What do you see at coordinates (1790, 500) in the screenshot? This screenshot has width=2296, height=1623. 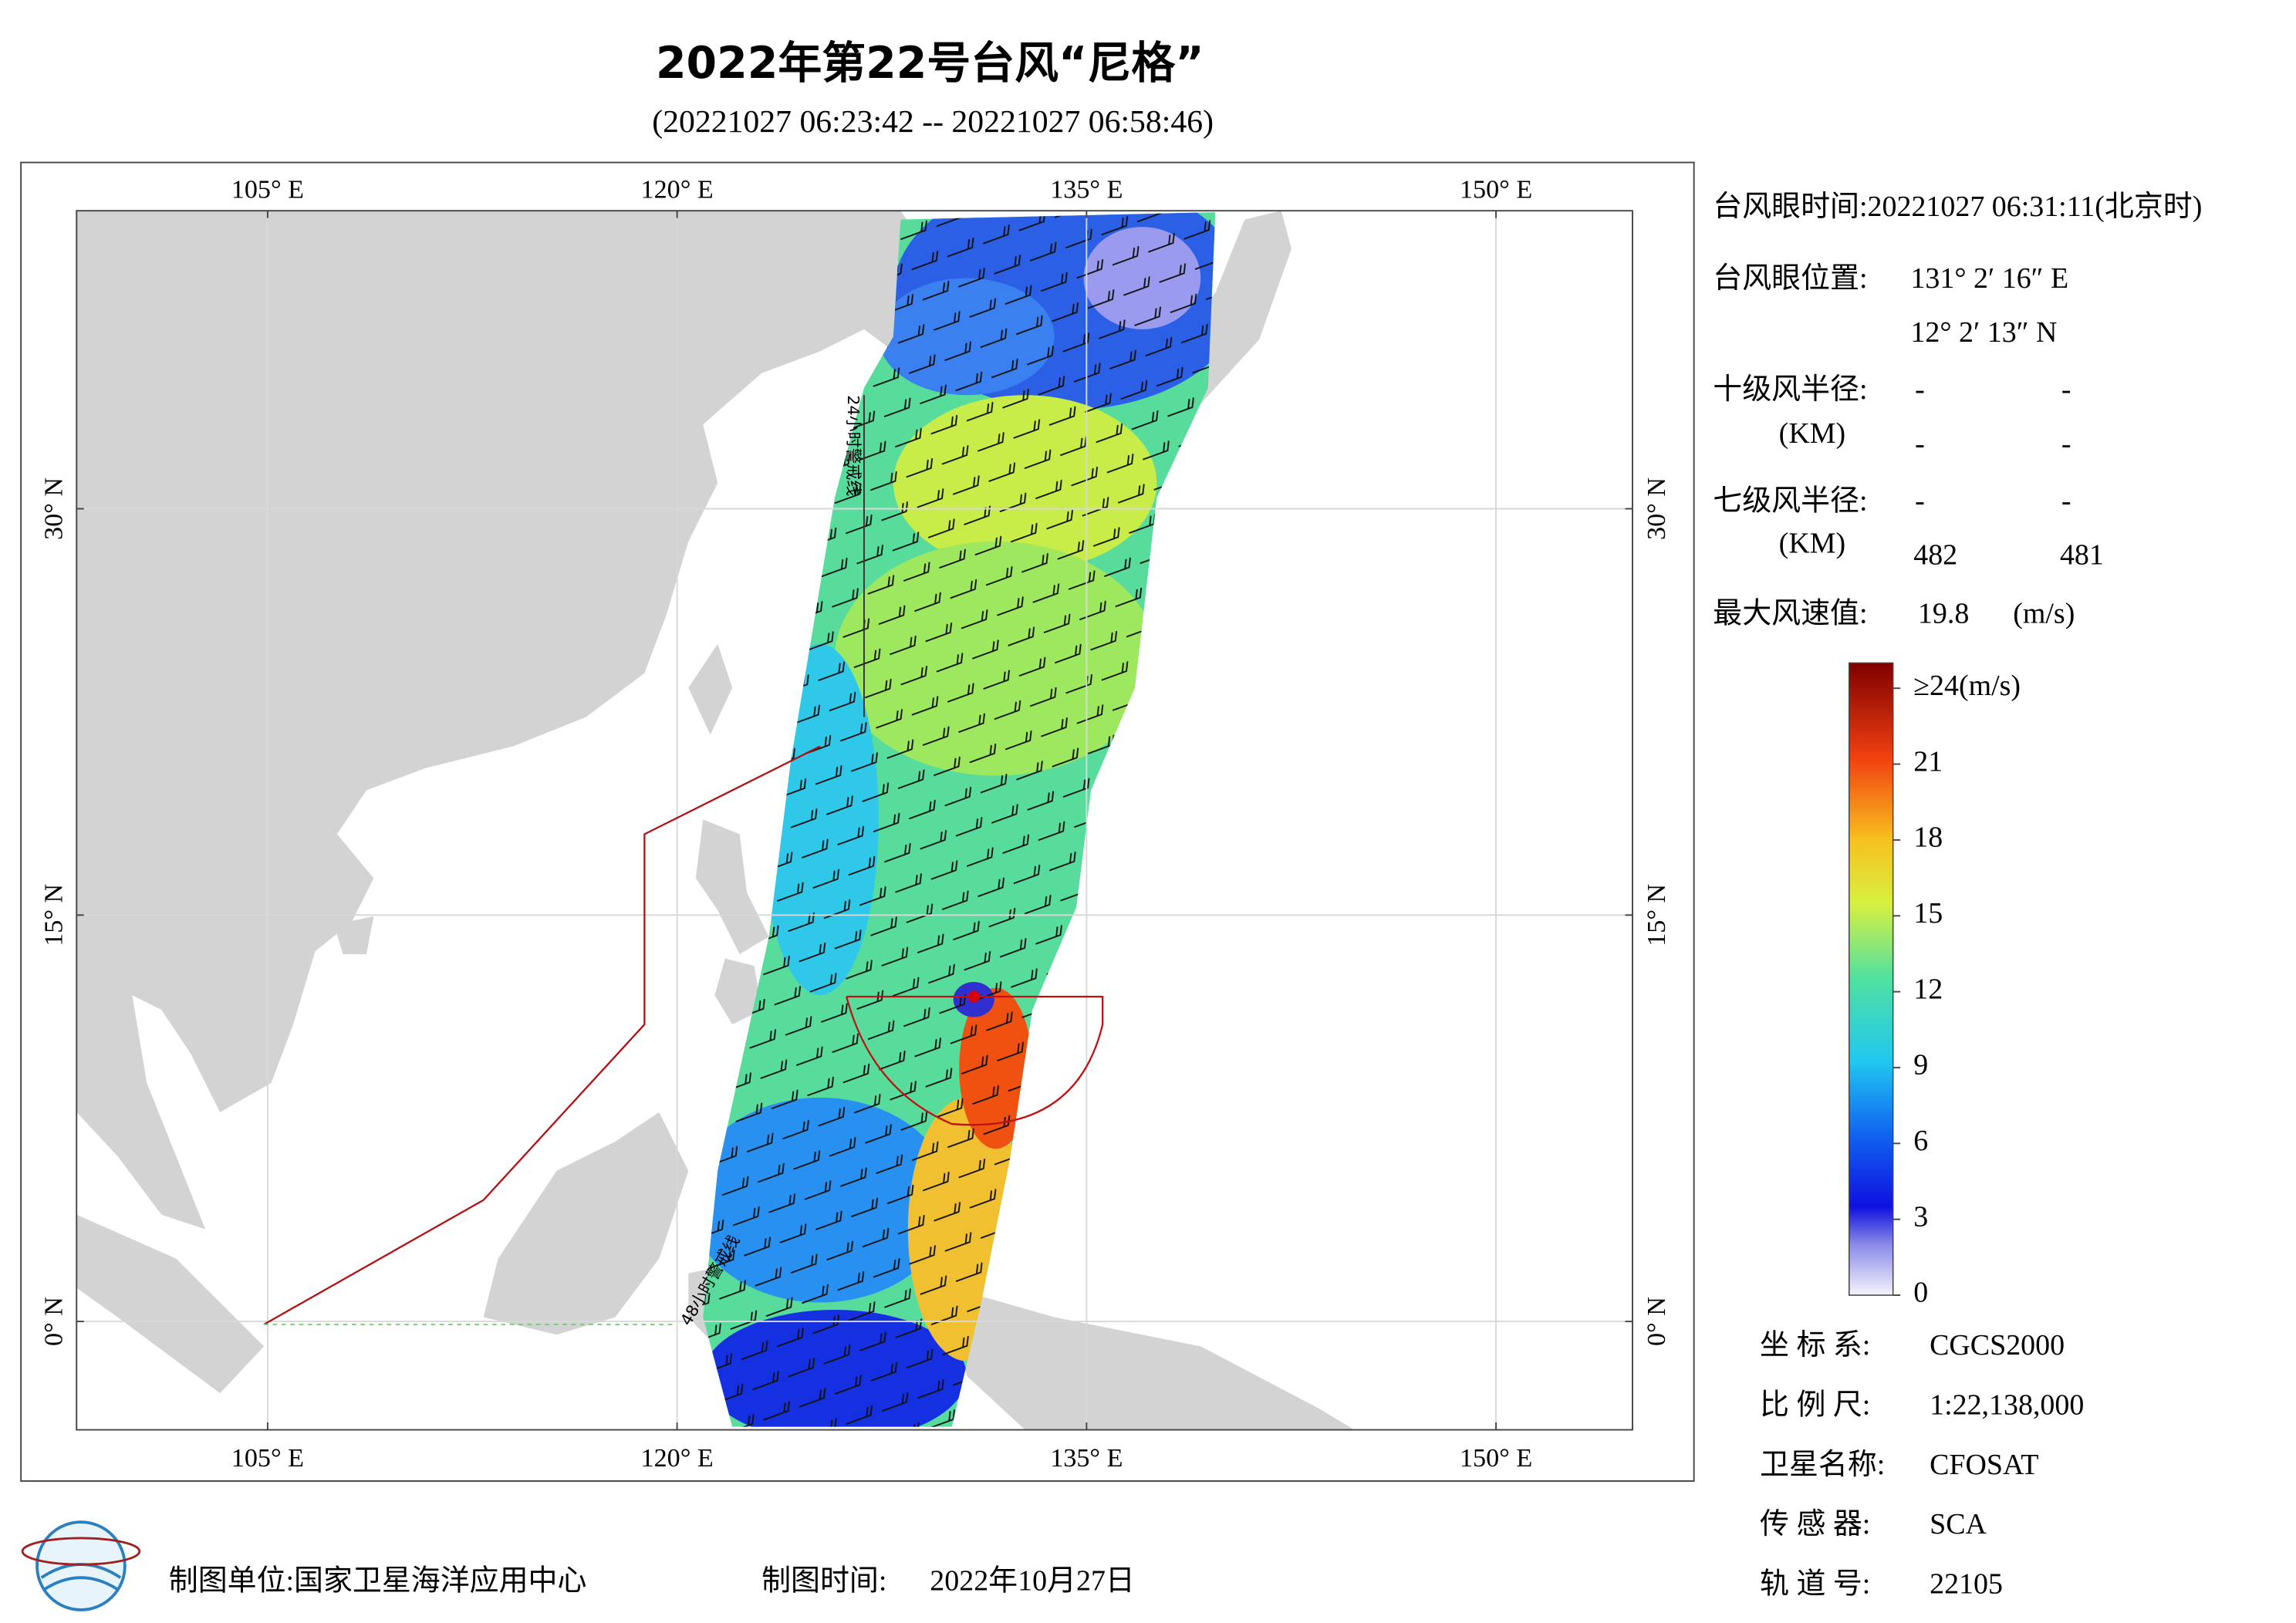 I see `r7-label: 七级风半径:` at bounding box center [1790, 500].